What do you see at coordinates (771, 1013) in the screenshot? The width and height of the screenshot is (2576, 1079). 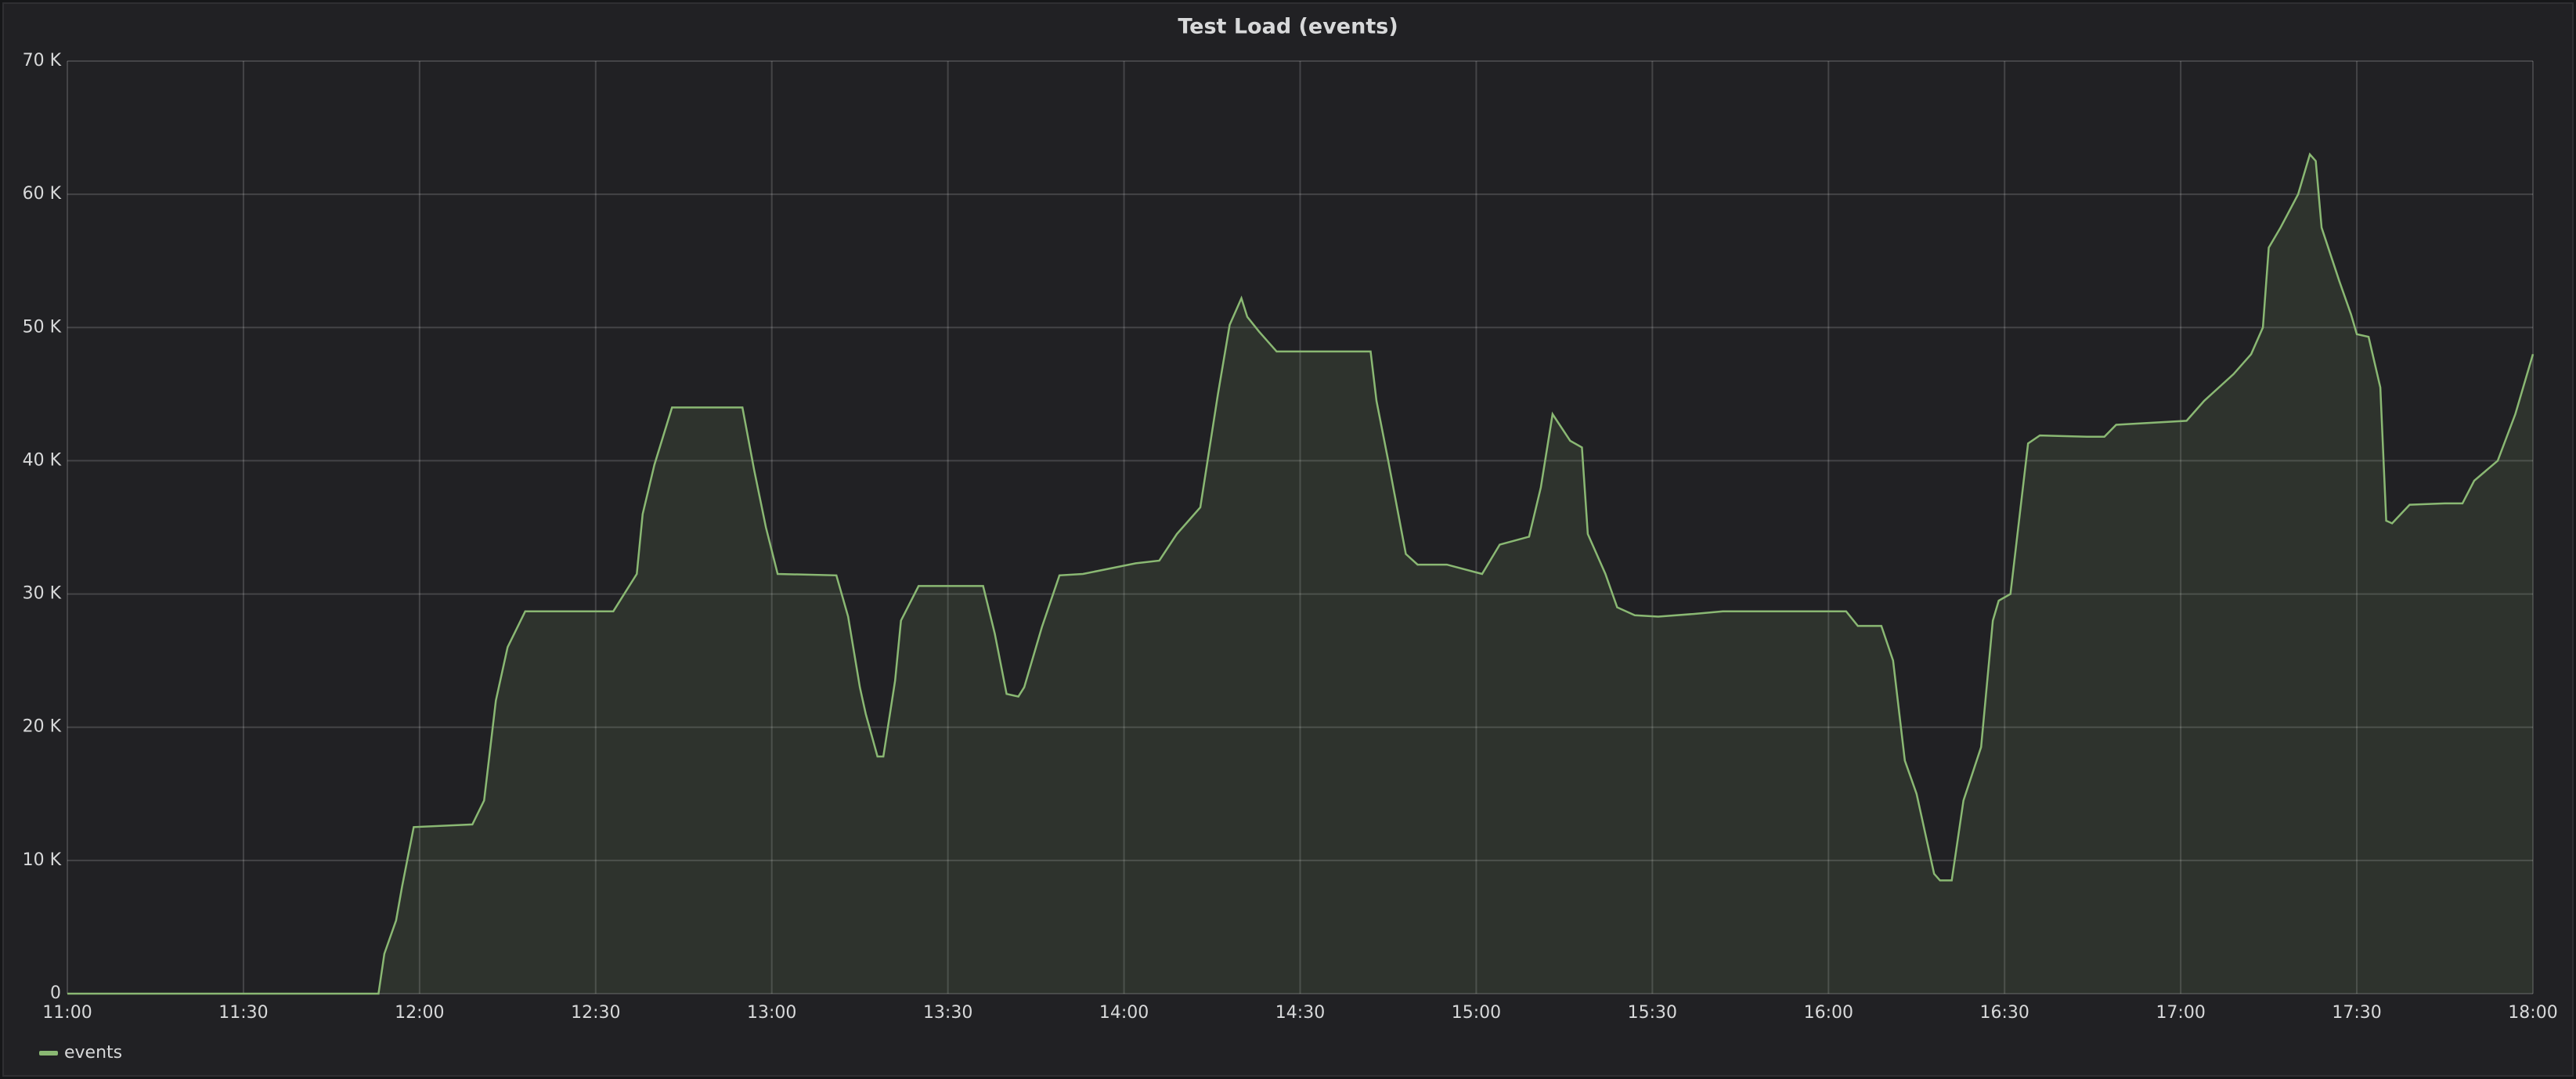 I see `x-tick-label: 13:00` at bounding box center [771, 1013].